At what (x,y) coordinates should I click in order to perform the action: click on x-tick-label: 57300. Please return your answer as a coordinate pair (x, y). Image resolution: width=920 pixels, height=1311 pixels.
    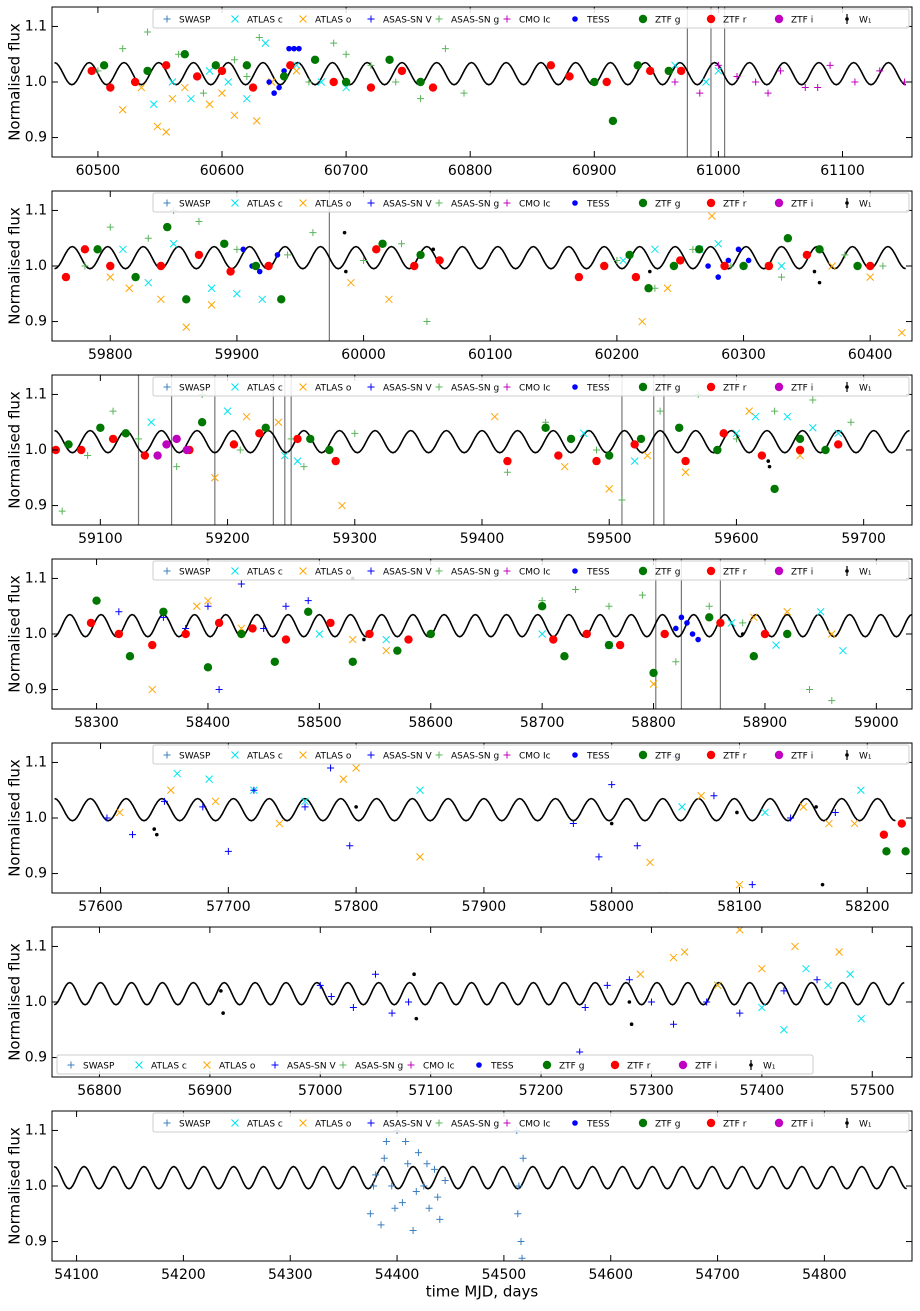
    Looking at the image, I should click on (651, 1091).